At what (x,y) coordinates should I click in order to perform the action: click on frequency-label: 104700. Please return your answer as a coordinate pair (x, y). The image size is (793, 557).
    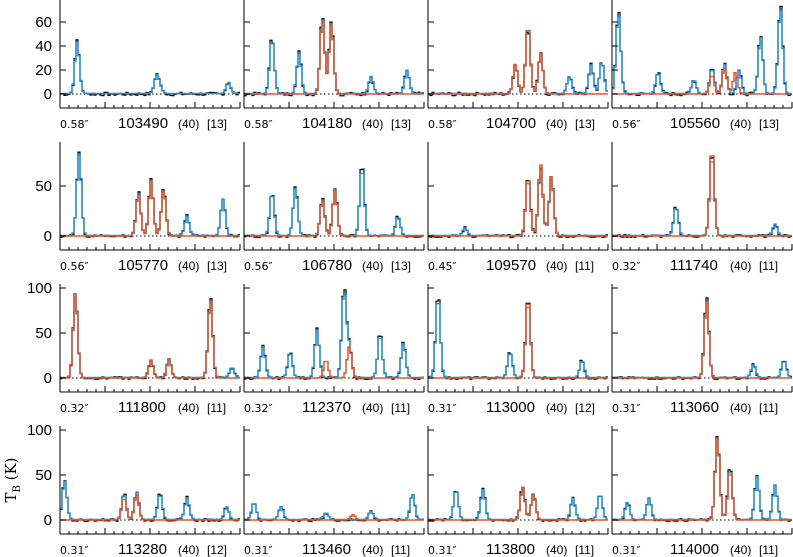
    Looking at the image, I should click on (511, 123).